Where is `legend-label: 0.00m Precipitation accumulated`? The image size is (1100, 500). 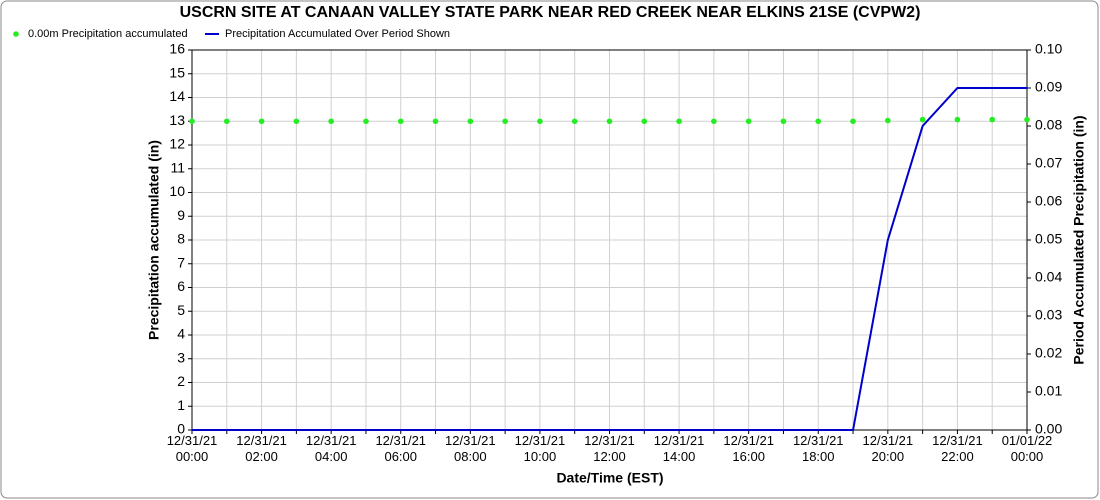 legend-label: 0.00m Precipitation accumulated is located at coordinates (108, 34).